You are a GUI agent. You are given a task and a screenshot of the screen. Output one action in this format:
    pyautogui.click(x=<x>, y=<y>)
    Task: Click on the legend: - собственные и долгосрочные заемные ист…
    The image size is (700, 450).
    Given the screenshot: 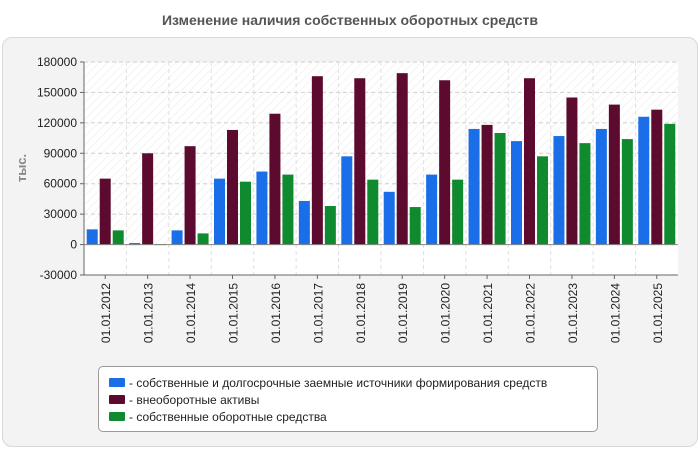 What is the action you would take?
    pyautogui.click(x=348, y=399)
    